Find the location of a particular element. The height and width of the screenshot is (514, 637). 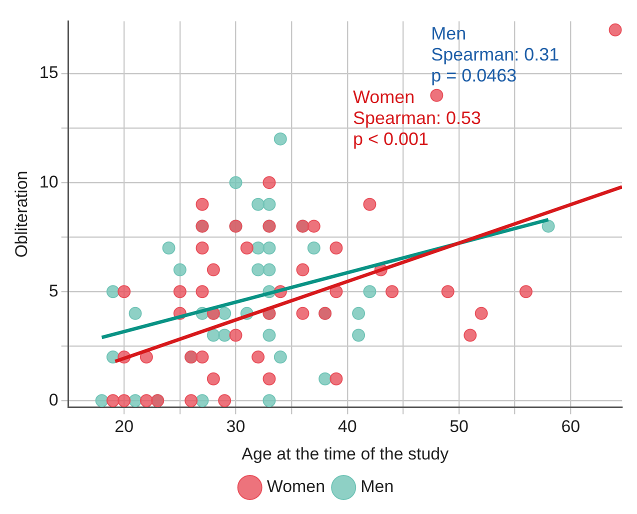

x-tick-label: 30 is located at coordinates (236, 426).